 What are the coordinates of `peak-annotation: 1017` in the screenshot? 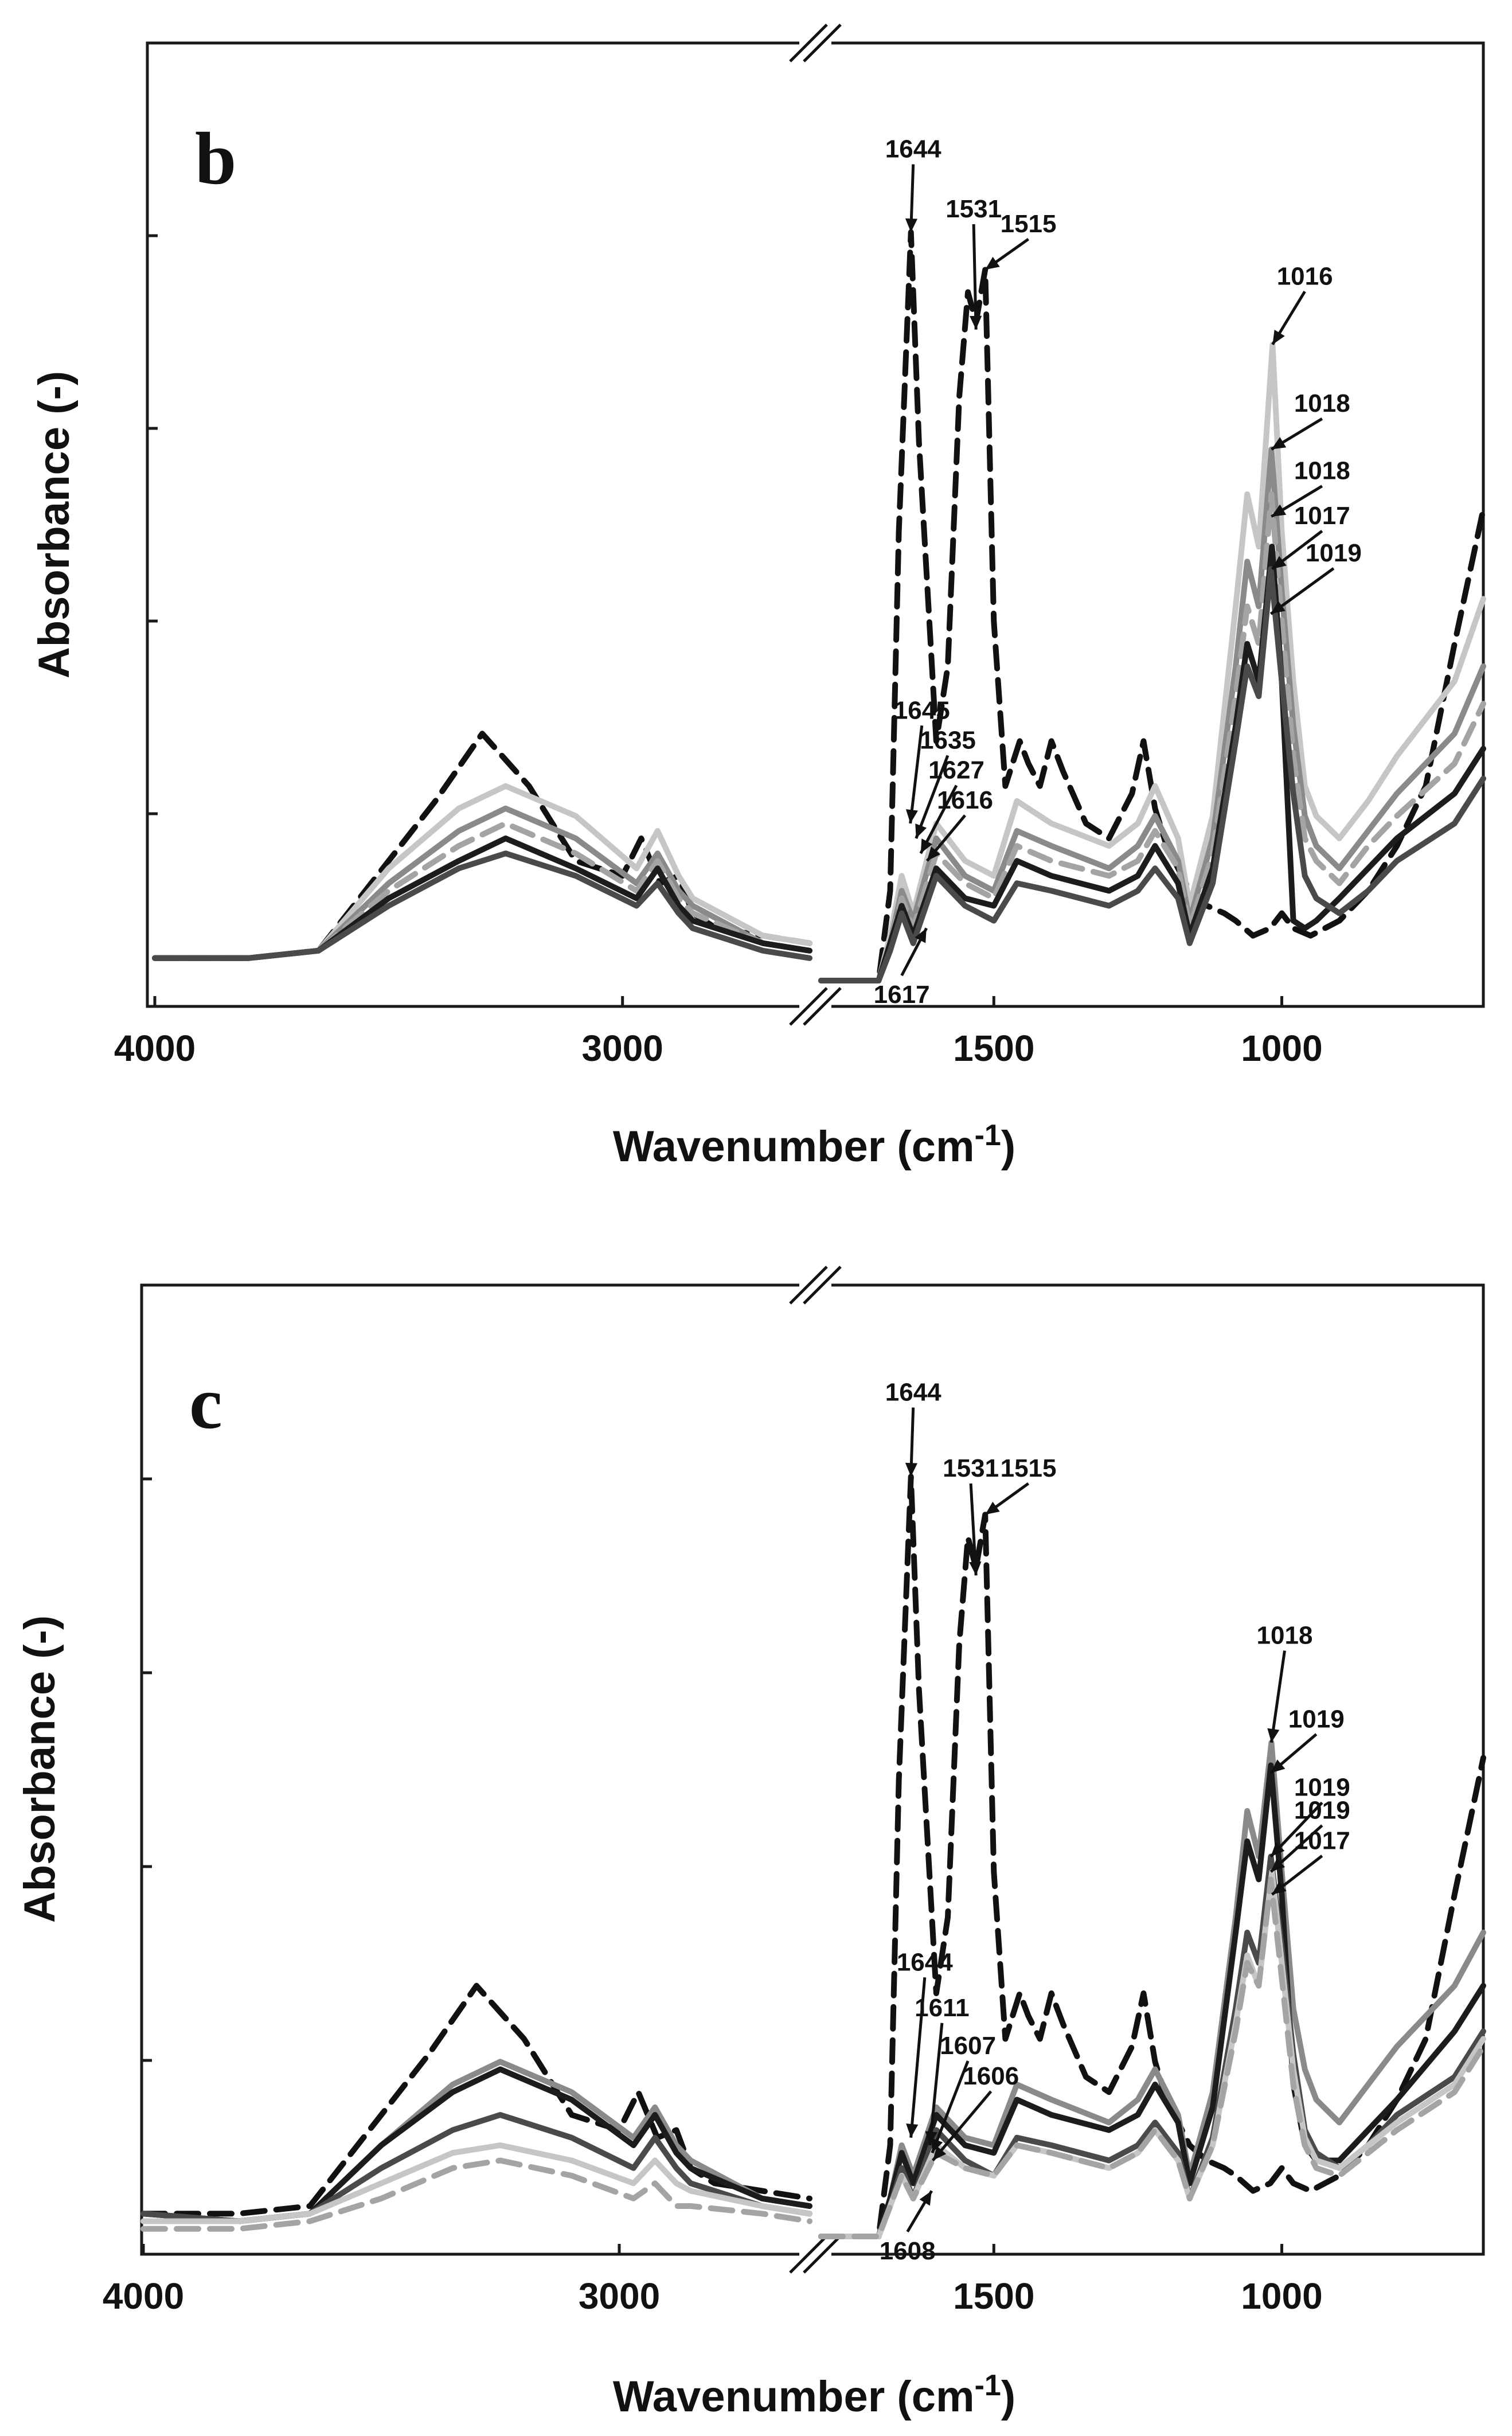 It's located at (1310, 1861).